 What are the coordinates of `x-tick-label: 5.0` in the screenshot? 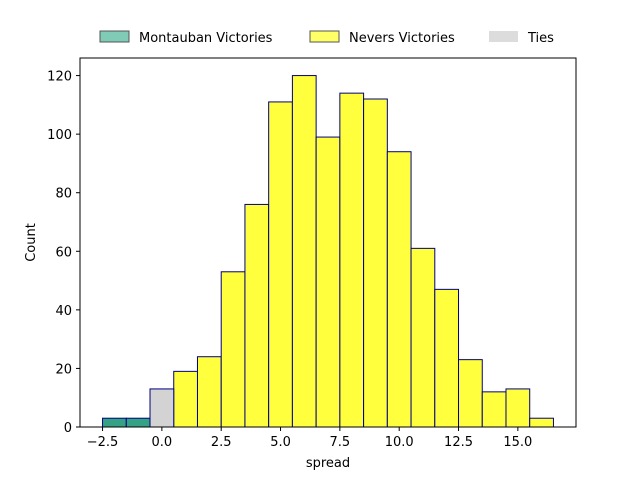 It's located at (280, 442).